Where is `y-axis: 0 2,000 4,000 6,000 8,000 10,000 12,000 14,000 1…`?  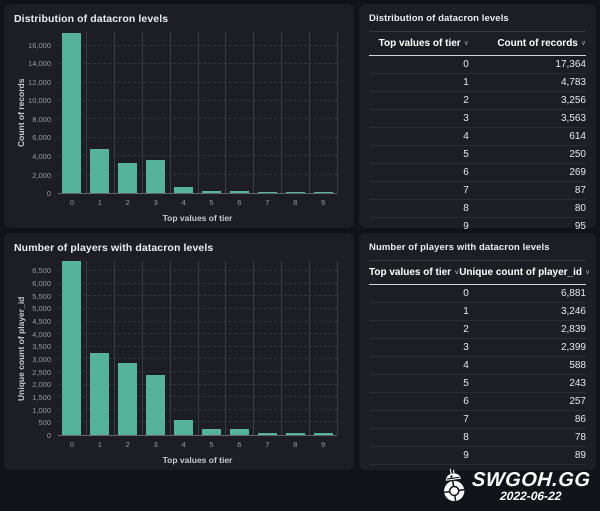 y-axis: 0 2,000 4,000 6,000 8,000 10,000 12,000 14,000 1… is located at coordinates (36, 114).